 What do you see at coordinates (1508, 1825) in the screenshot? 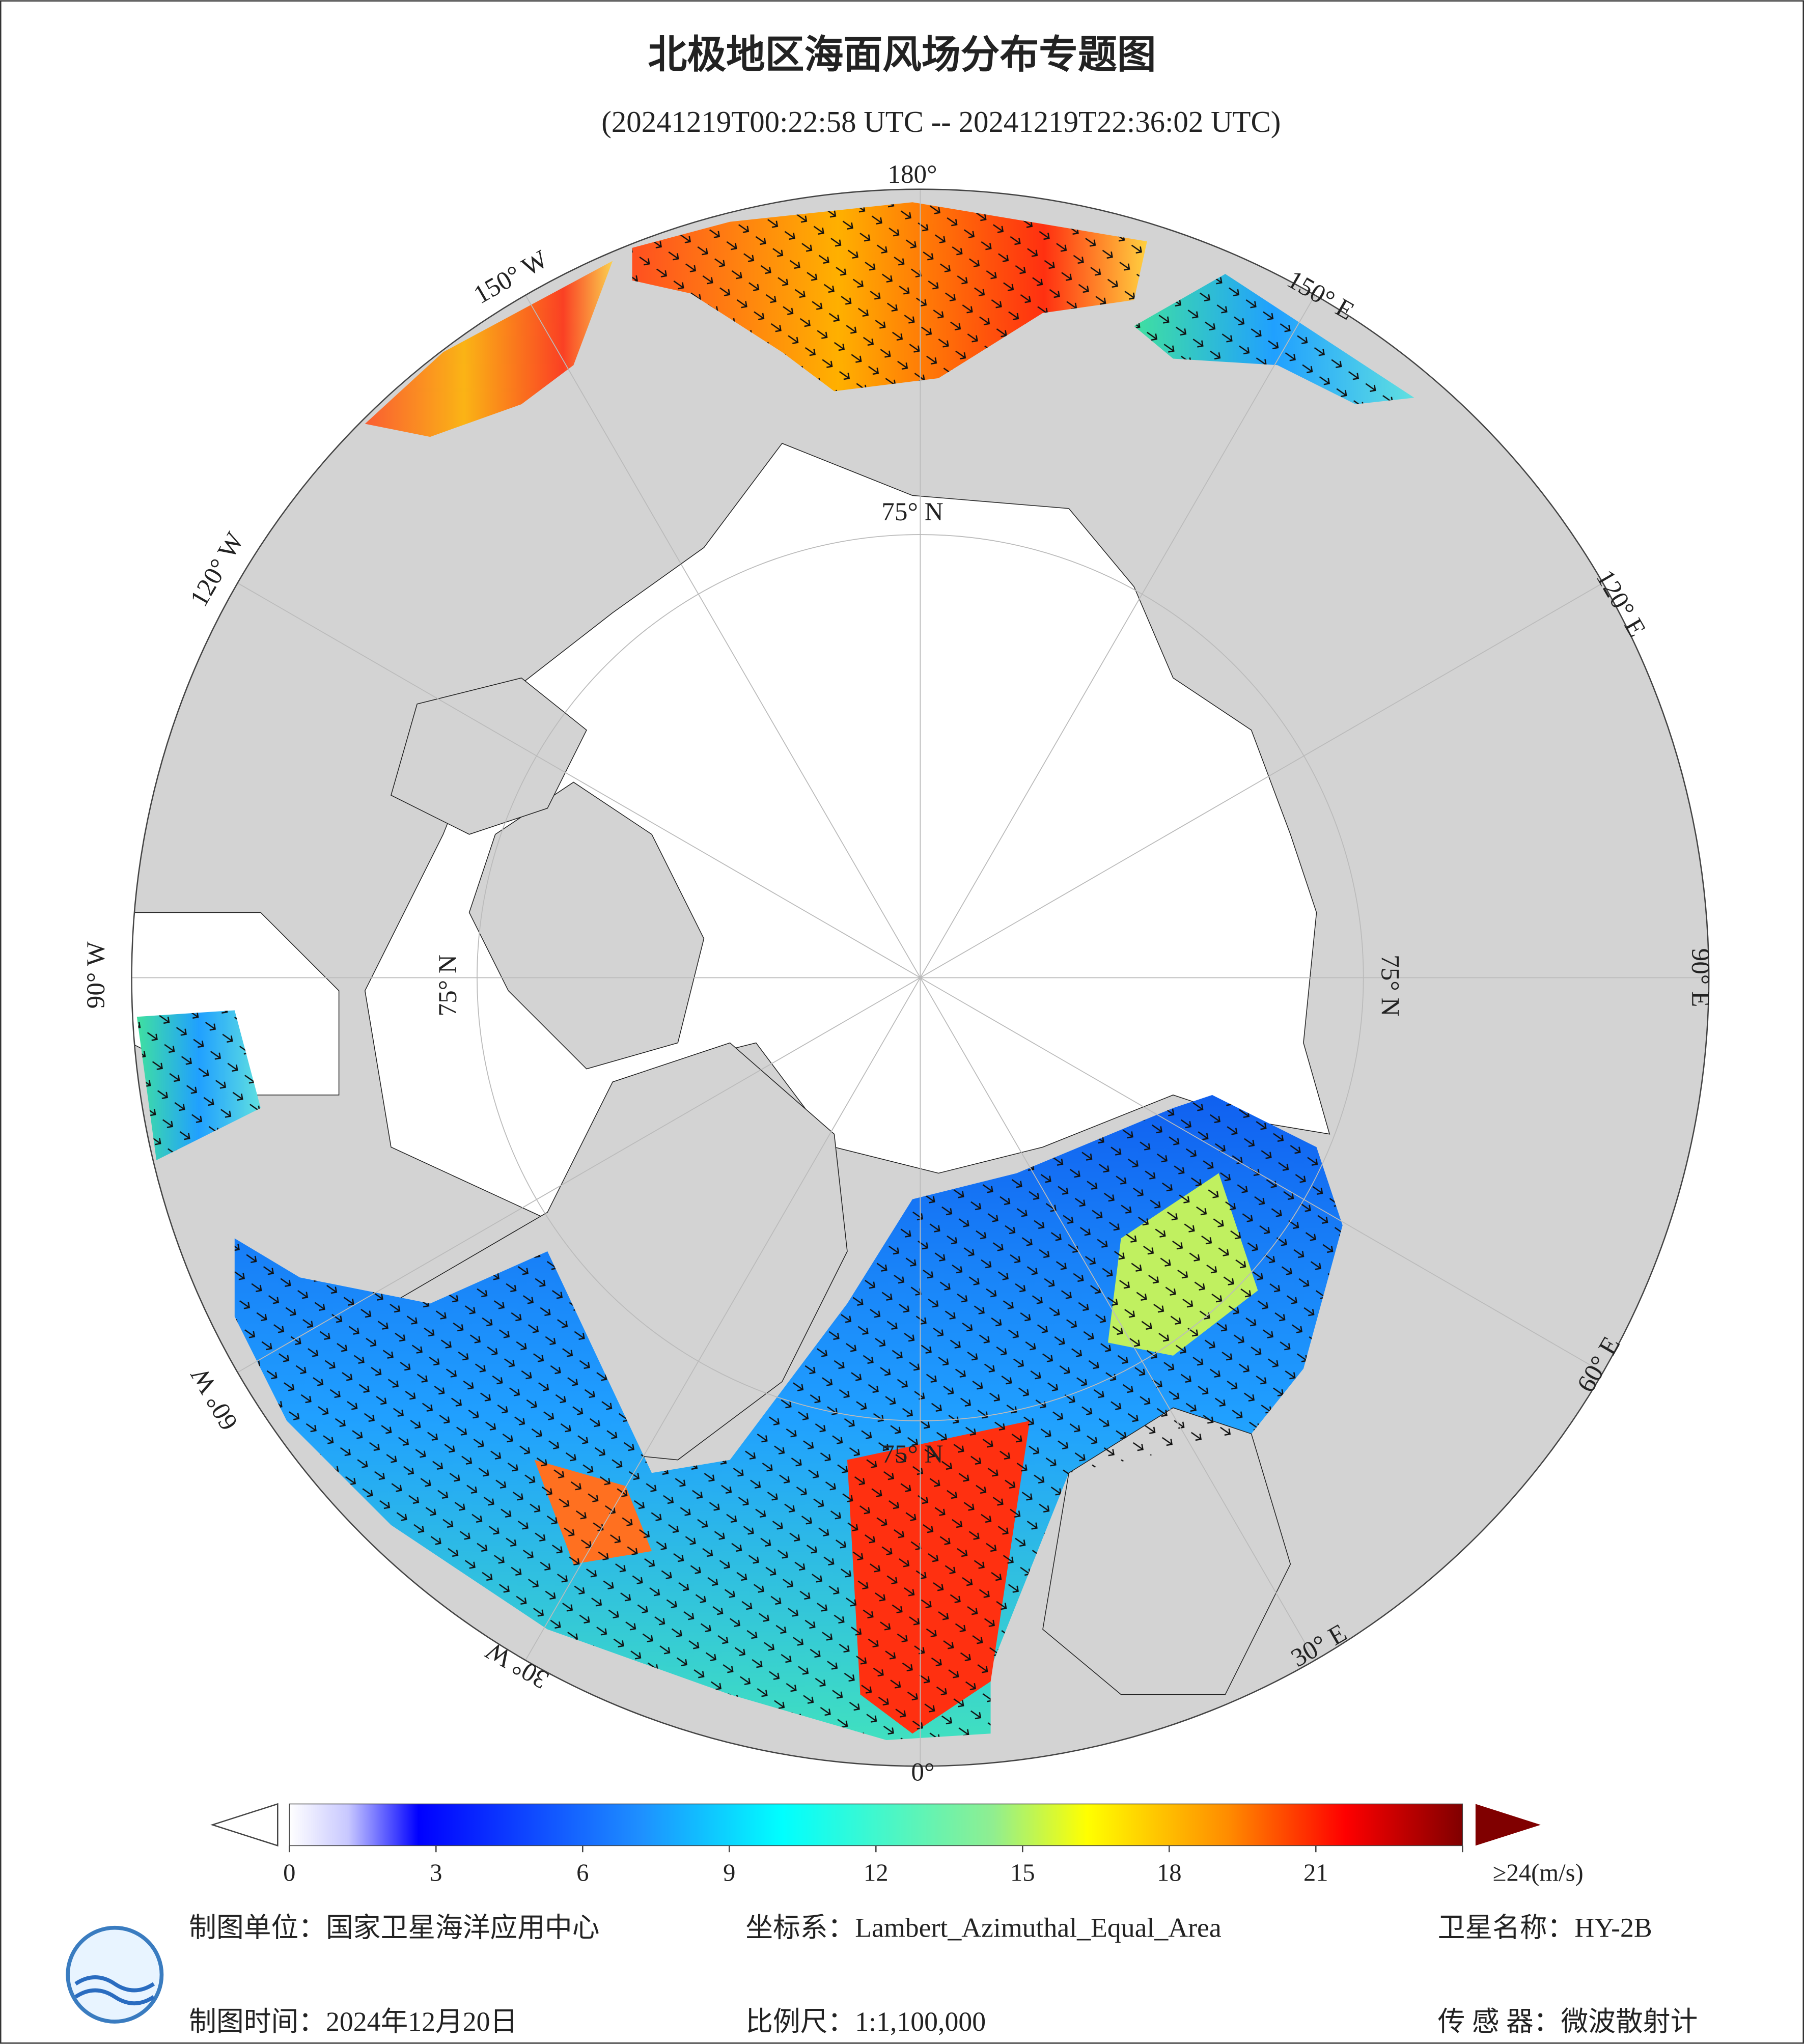
I see `colorbar-max-arrow` at bounding box center [1508, 1825].